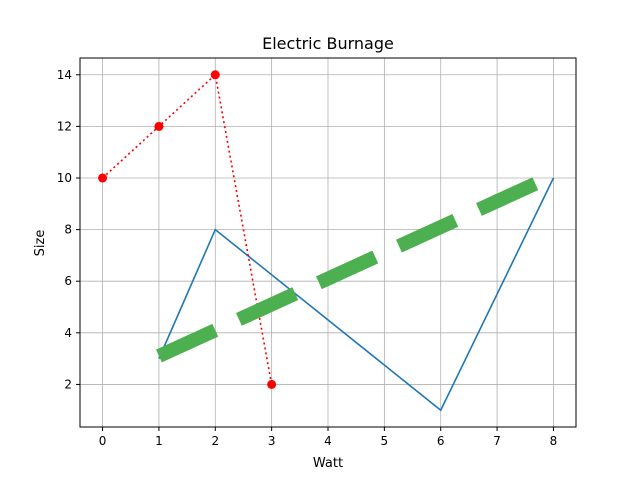  What do you see at coordinates (554, 441) in the screenshot?
I see `x-tick-label: 8` at bounding box center [554, 441].